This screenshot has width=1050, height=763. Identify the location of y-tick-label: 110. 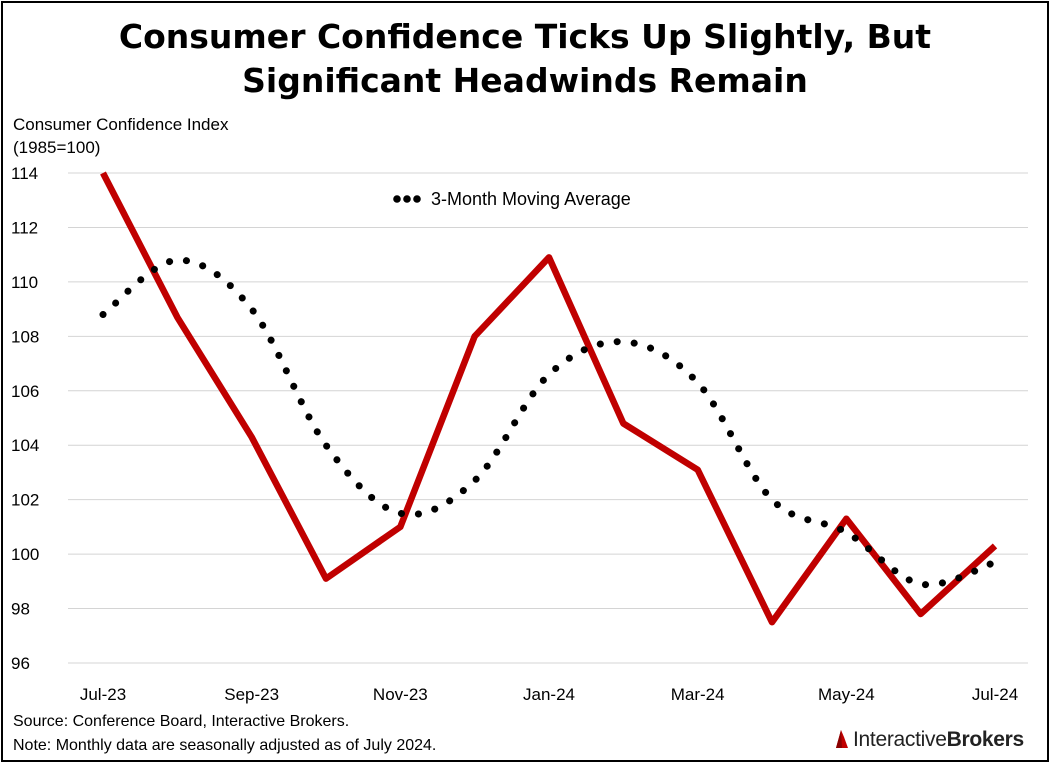
(24, 282).